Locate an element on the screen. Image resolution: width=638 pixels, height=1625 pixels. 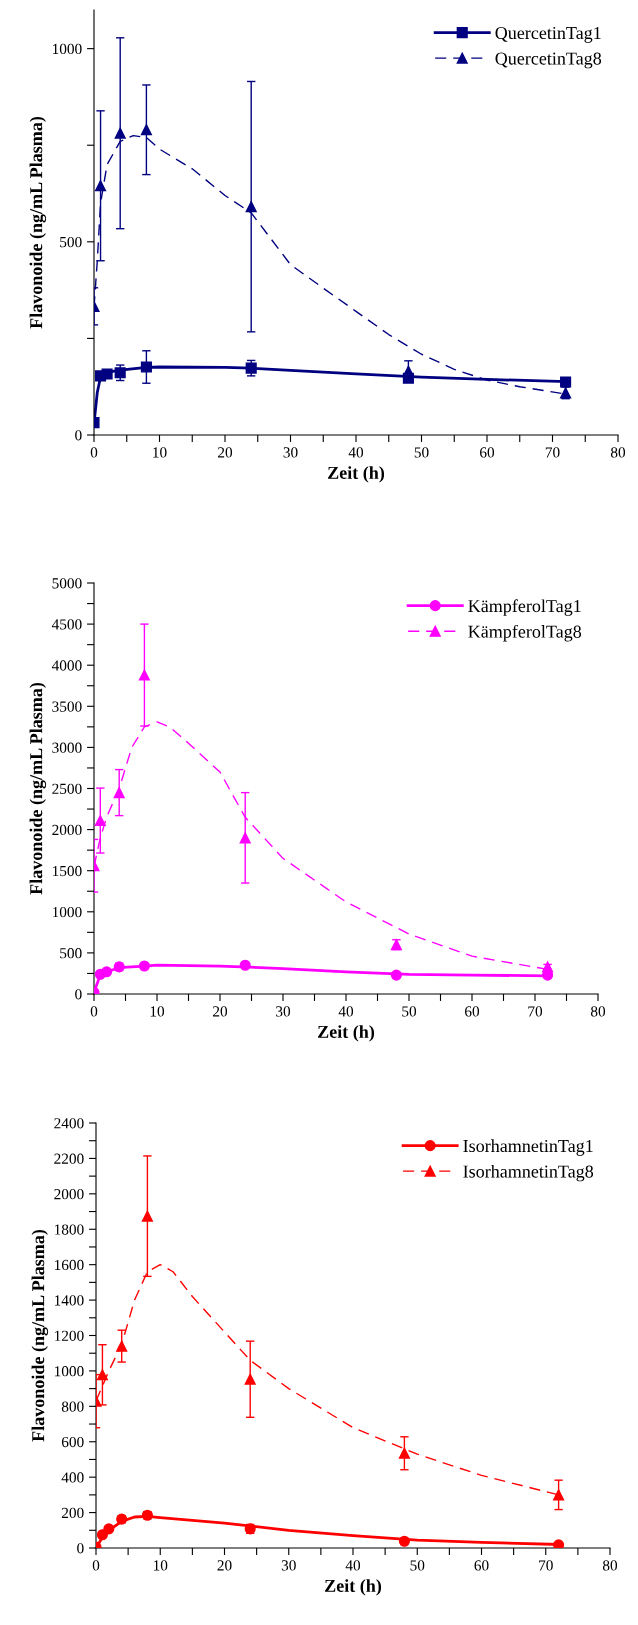
y-tick-label: 200 is located at coordinates (72, 1513).